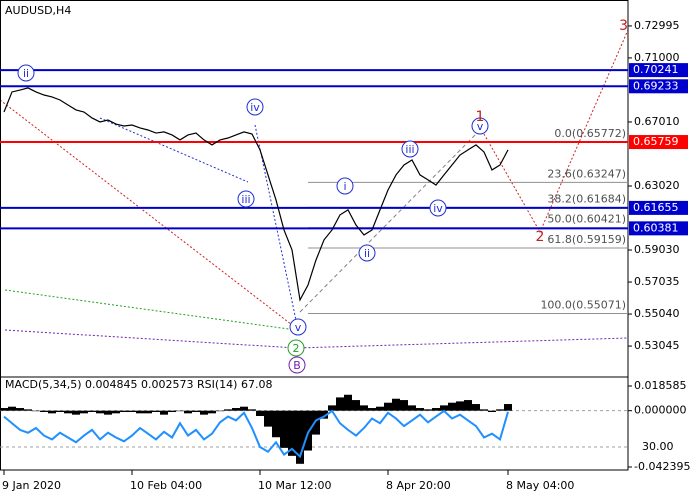 The width and height of the screenshot is (700, 500). I want to click on y-tick-label: 0.018585, so click(660, 385).